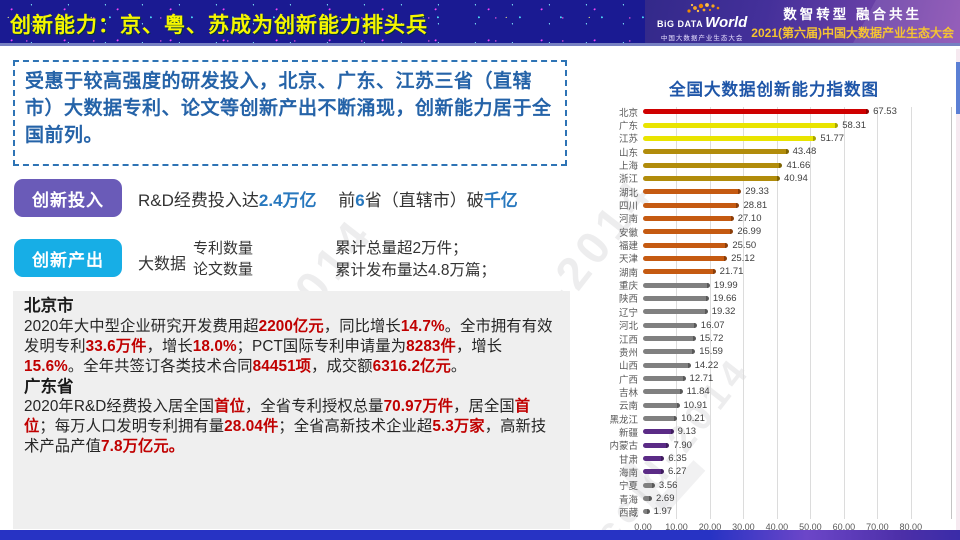  What do you see at coordinates (774, 179) in the screenshot?
I see `chart-row: 浙江 40.94` at bounding box center [774, 179].